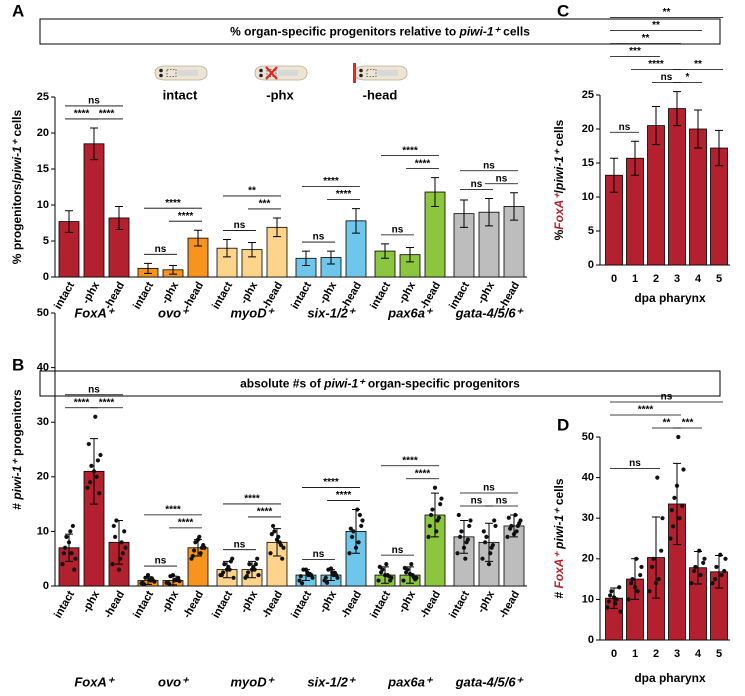 Image resolution: width=745 pixels, height=696 pixels. Describe the element at coordinates (614, 279) in the screenshot. I see `x-tick-label: 0` at that location.